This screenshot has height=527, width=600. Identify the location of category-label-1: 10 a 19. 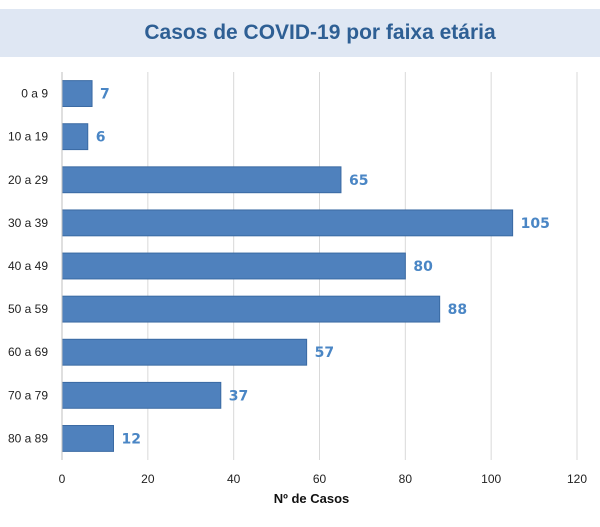
(28, 137).